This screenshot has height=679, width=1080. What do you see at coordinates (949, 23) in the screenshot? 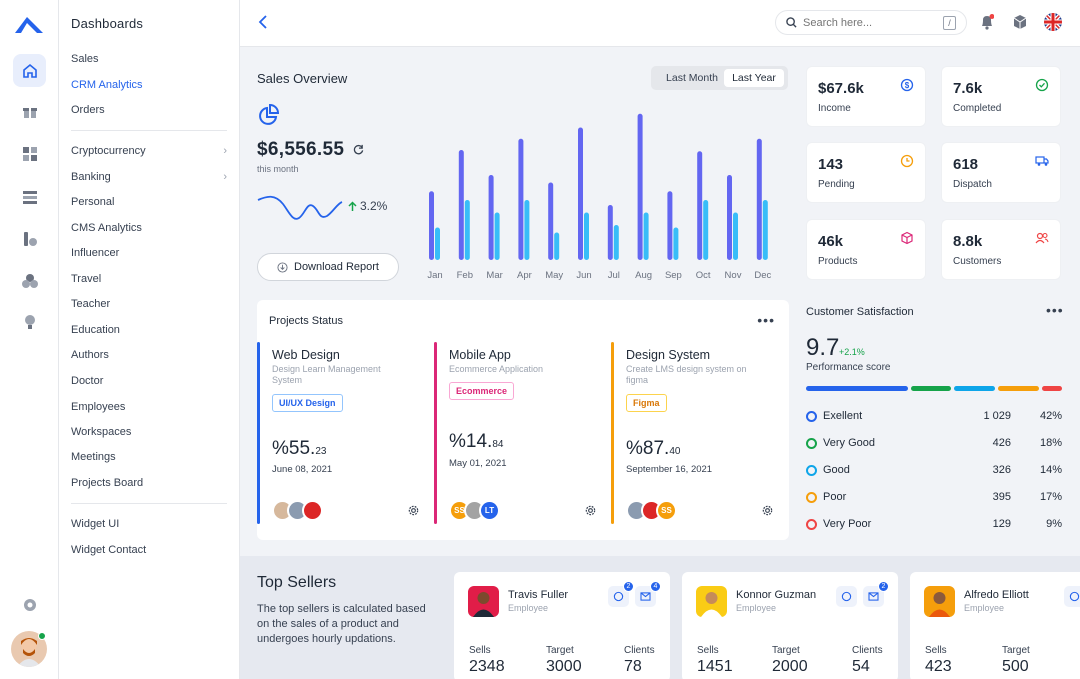
I see `search-shortcut-key: /` at bounding box center [949, 23].